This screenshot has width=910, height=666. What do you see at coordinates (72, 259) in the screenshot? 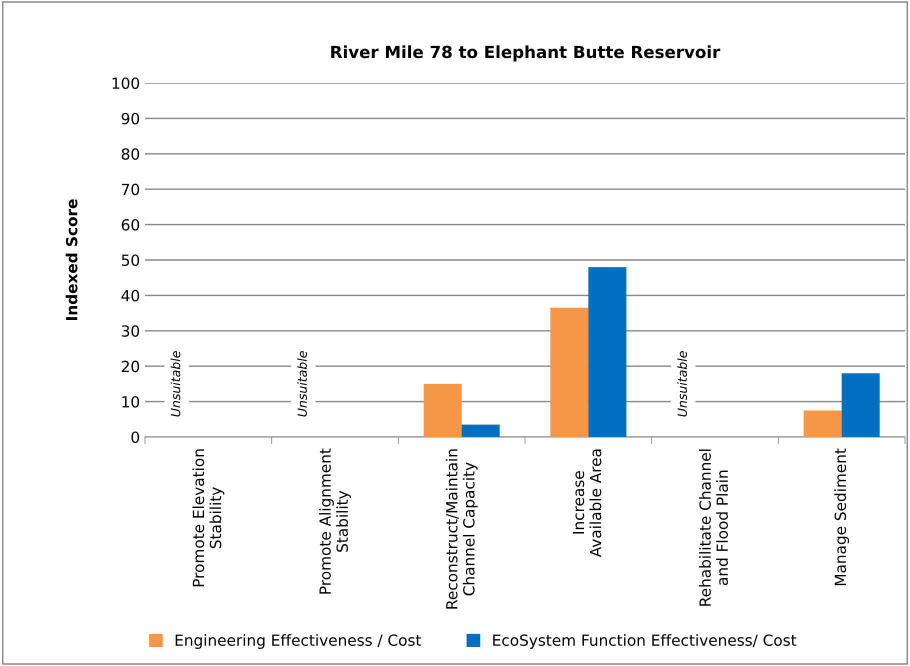
I see `y-axis-title: Indexed Score` at bounding box center [72, 259].